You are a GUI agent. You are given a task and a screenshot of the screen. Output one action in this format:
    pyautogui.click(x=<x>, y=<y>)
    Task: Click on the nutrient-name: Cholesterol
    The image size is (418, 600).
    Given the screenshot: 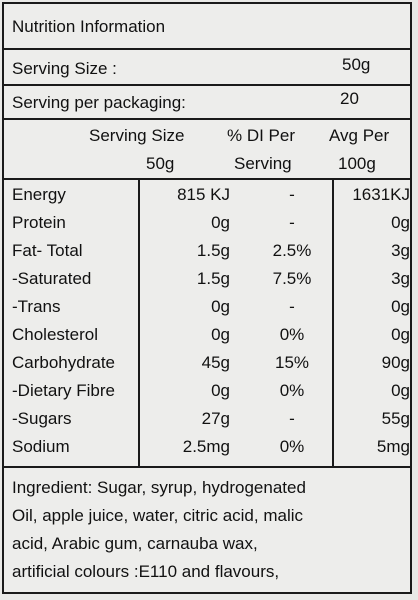 What is the action you would take?
    pyautogui.click(x=55, y=334)
    